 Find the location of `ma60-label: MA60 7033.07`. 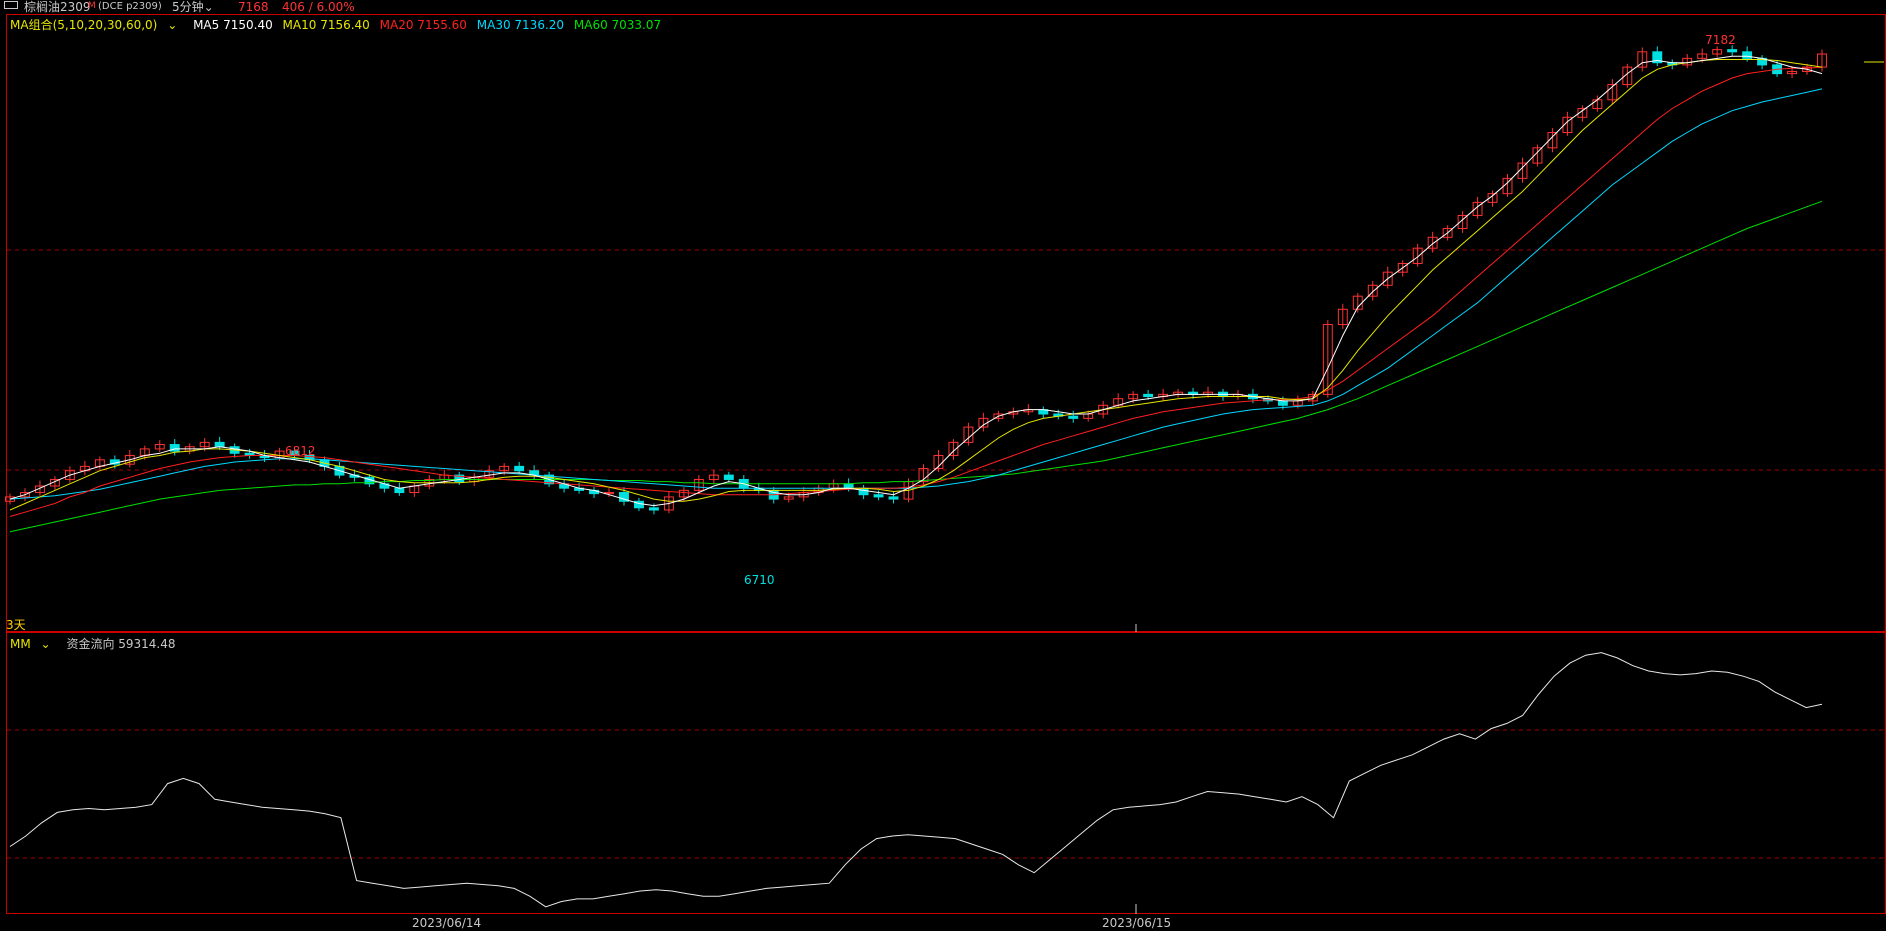

ma60-label: MA60 7033.07 is located at coordinates (617, 25).